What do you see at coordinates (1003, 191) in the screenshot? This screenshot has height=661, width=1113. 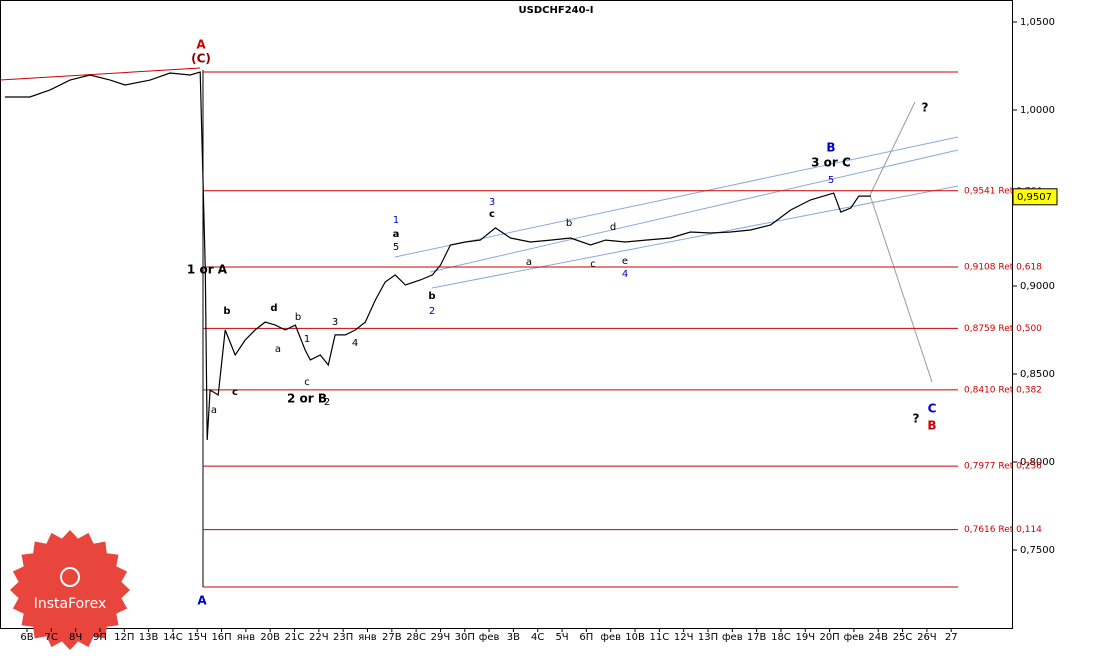 I see `retracement-label: 0,9541 Ret 0,764` at bounding box center [1003, 191].